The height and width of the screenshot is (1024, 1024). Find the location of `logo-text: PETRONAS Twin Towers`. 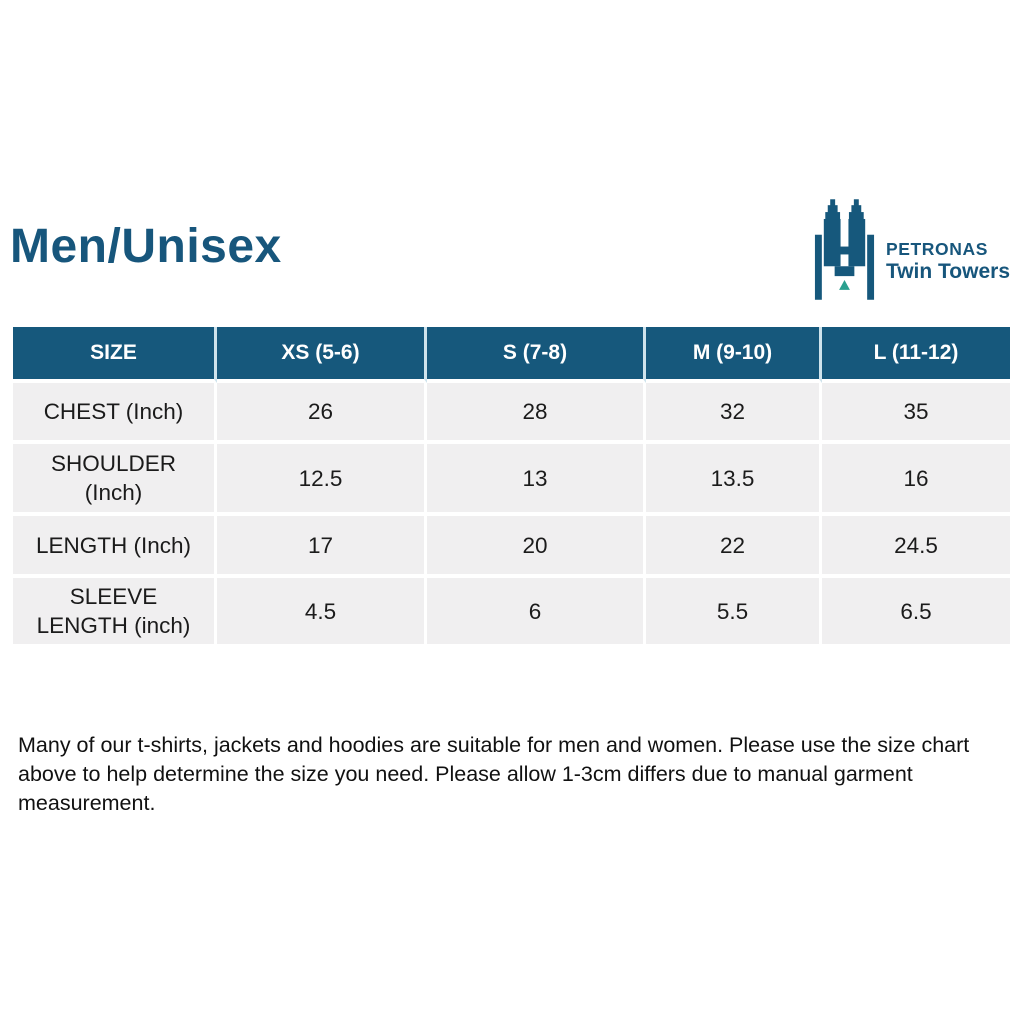

logo-text: PETRONAS Twin Towers is located at coordinates (947, 261).